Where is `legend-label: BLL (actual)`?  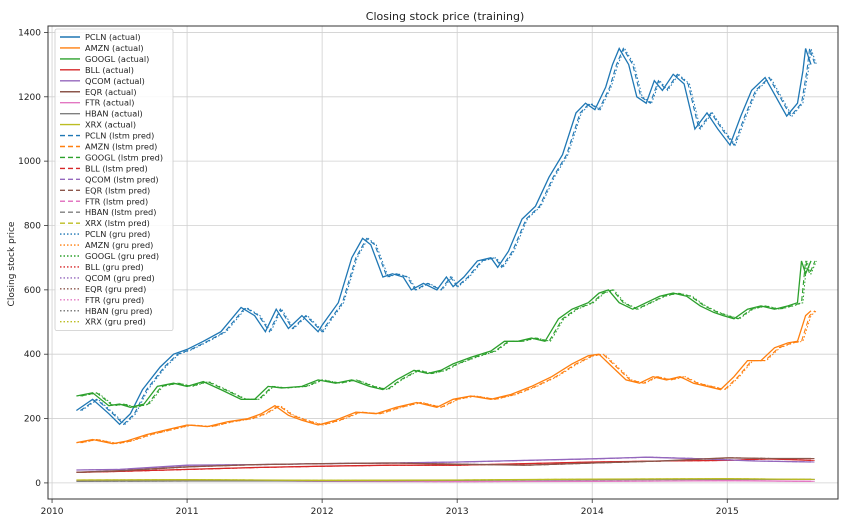
legend-label: BLL (actual) is located at coordinates (109, 70).